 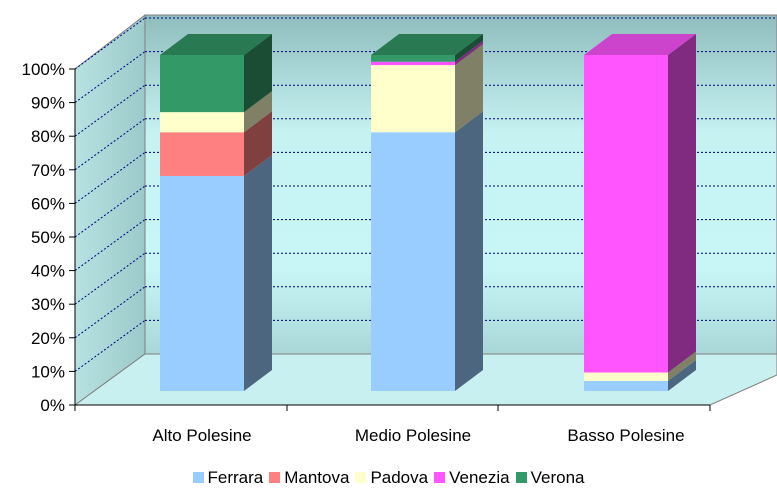 I want to click on legend: Ferrara Mantova Padova Venezia Verona, so click(x=388, y=478).